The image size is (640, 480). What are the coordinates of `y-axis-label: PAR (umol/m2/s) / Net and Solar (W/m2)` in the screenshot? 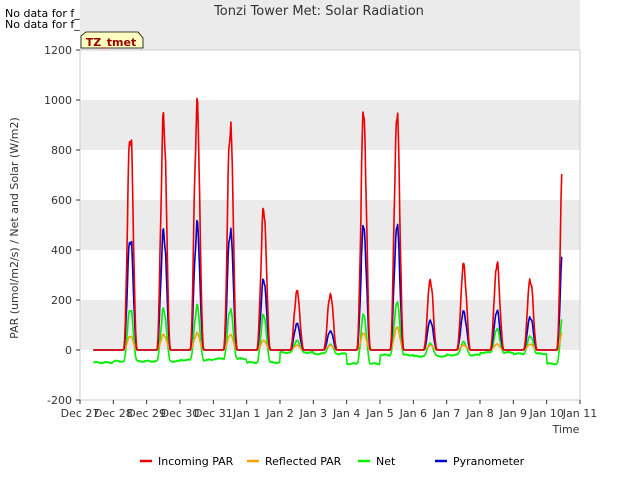 It's located at (14, 228).